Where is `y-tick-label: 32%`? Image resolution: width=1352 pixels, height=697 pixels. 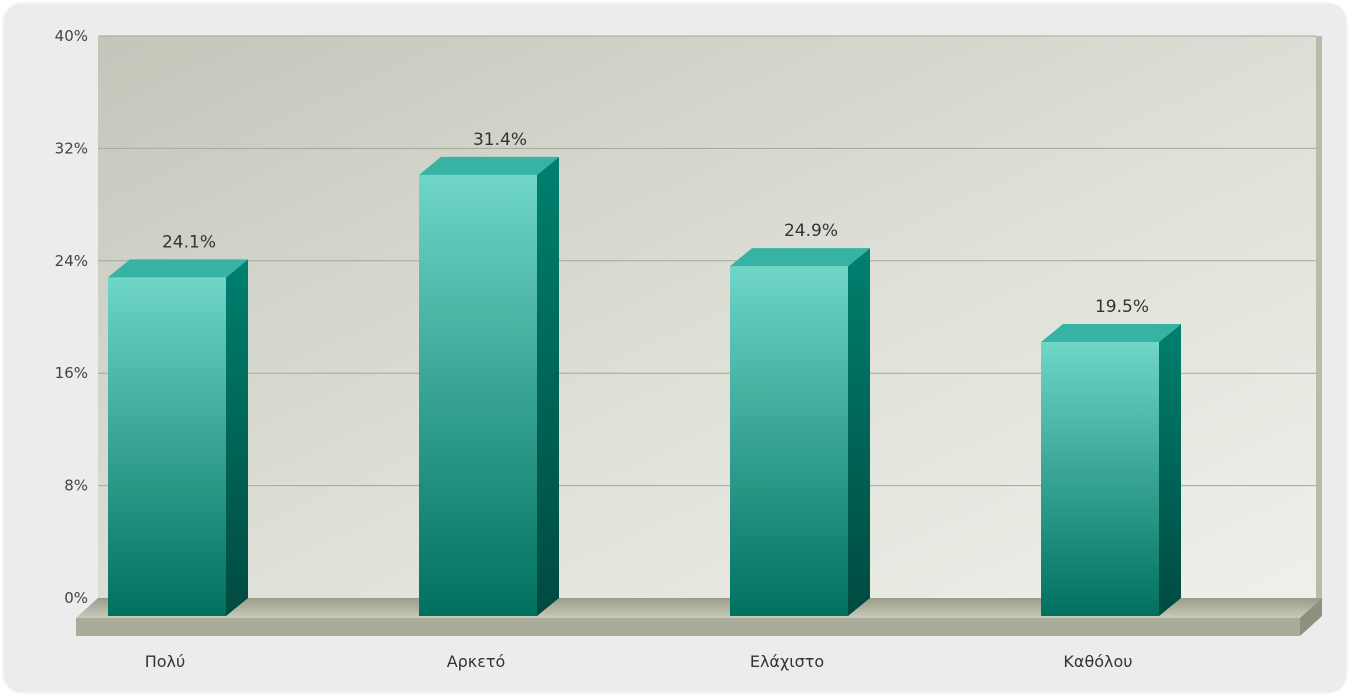
y-tick-label: 32% is located at coordinates (71, 148).